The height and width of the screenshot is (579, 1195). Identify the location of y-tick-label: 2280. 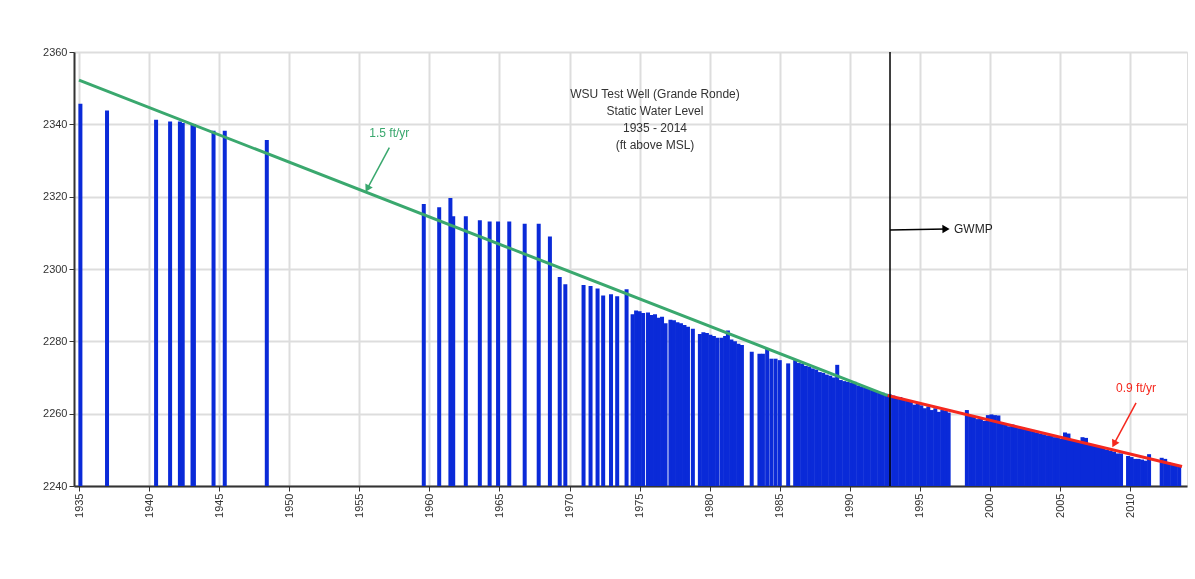
(55, 340).